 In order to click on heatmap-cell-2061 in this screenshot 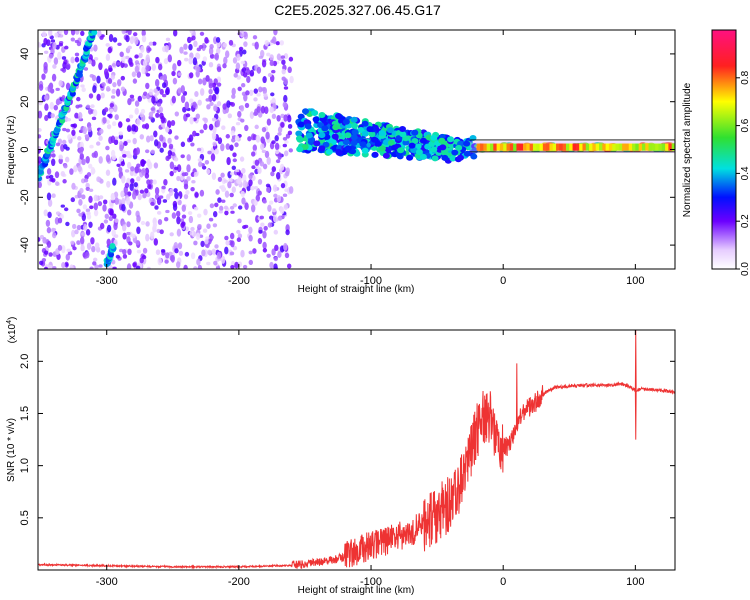, I will do `click(453, 158)`.